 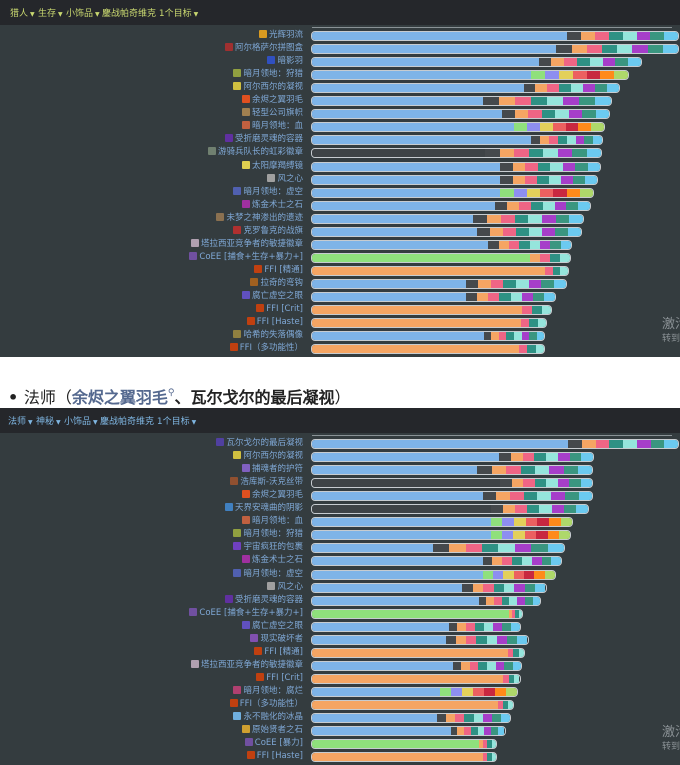 I want to click on bar-label: 天界安魂曲的阴影, so click(x=263, y=508).